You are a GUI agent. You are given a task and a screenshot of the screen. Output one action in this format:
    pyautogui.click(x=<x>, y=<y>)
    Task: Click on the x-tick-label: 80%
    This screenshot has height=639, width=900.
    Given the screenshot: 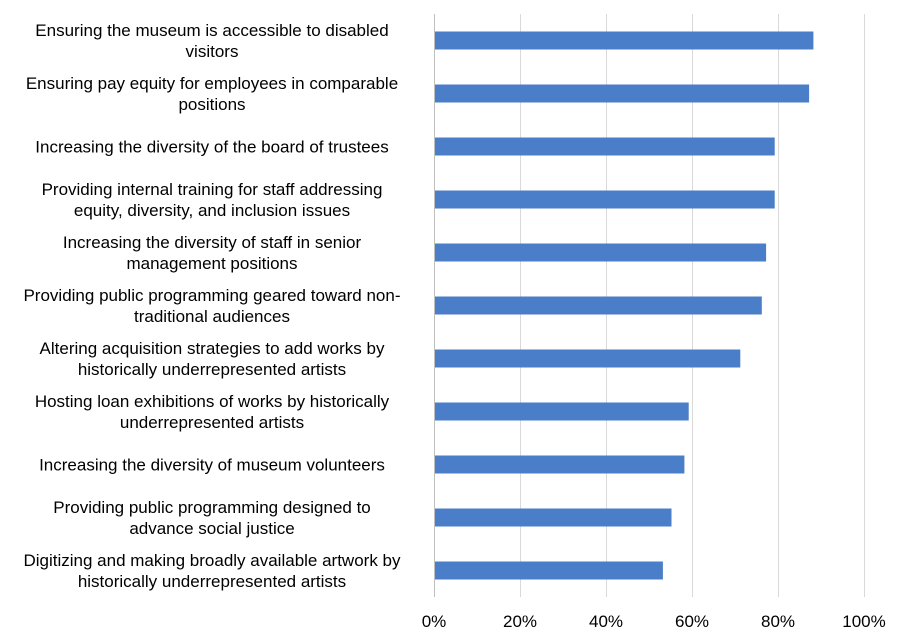 What is the action you would take?
    pyautogui.click(x=778, y=621)
    